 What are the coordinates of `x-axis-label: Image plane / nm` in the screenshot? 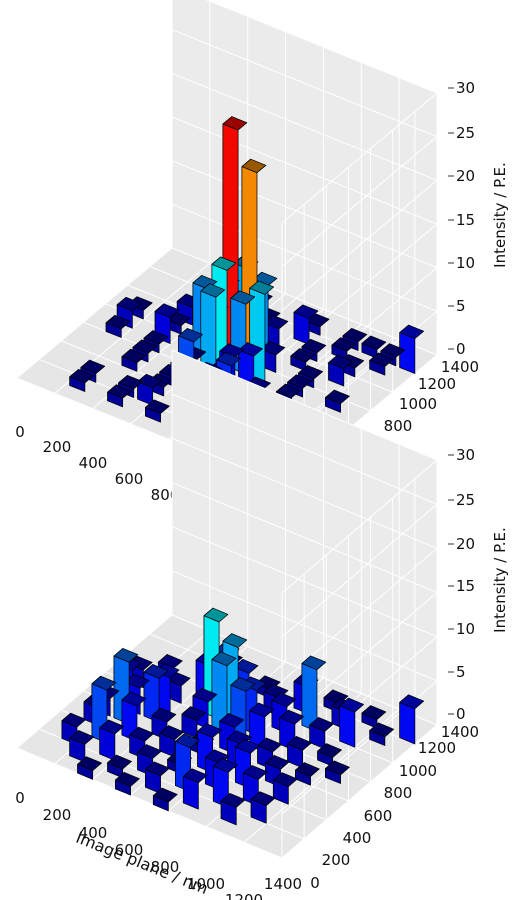 It's located at (142, 863).